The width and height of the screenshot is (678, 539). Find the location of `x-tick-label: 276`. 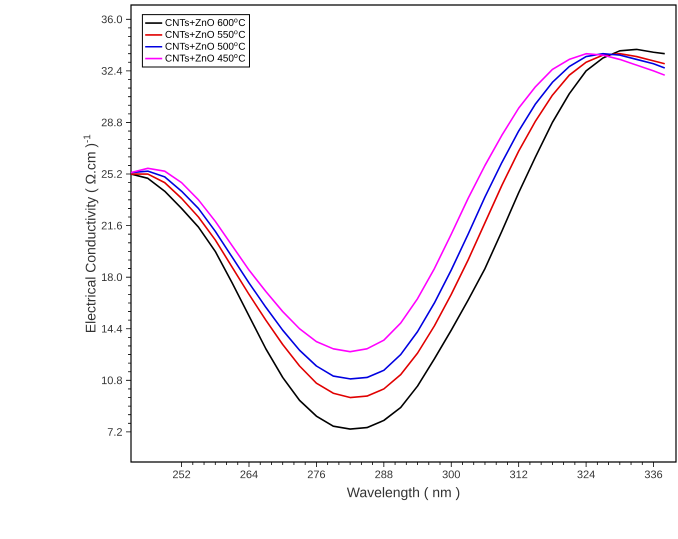

x-tick-label: 276 is located at coordinates (317, 474).